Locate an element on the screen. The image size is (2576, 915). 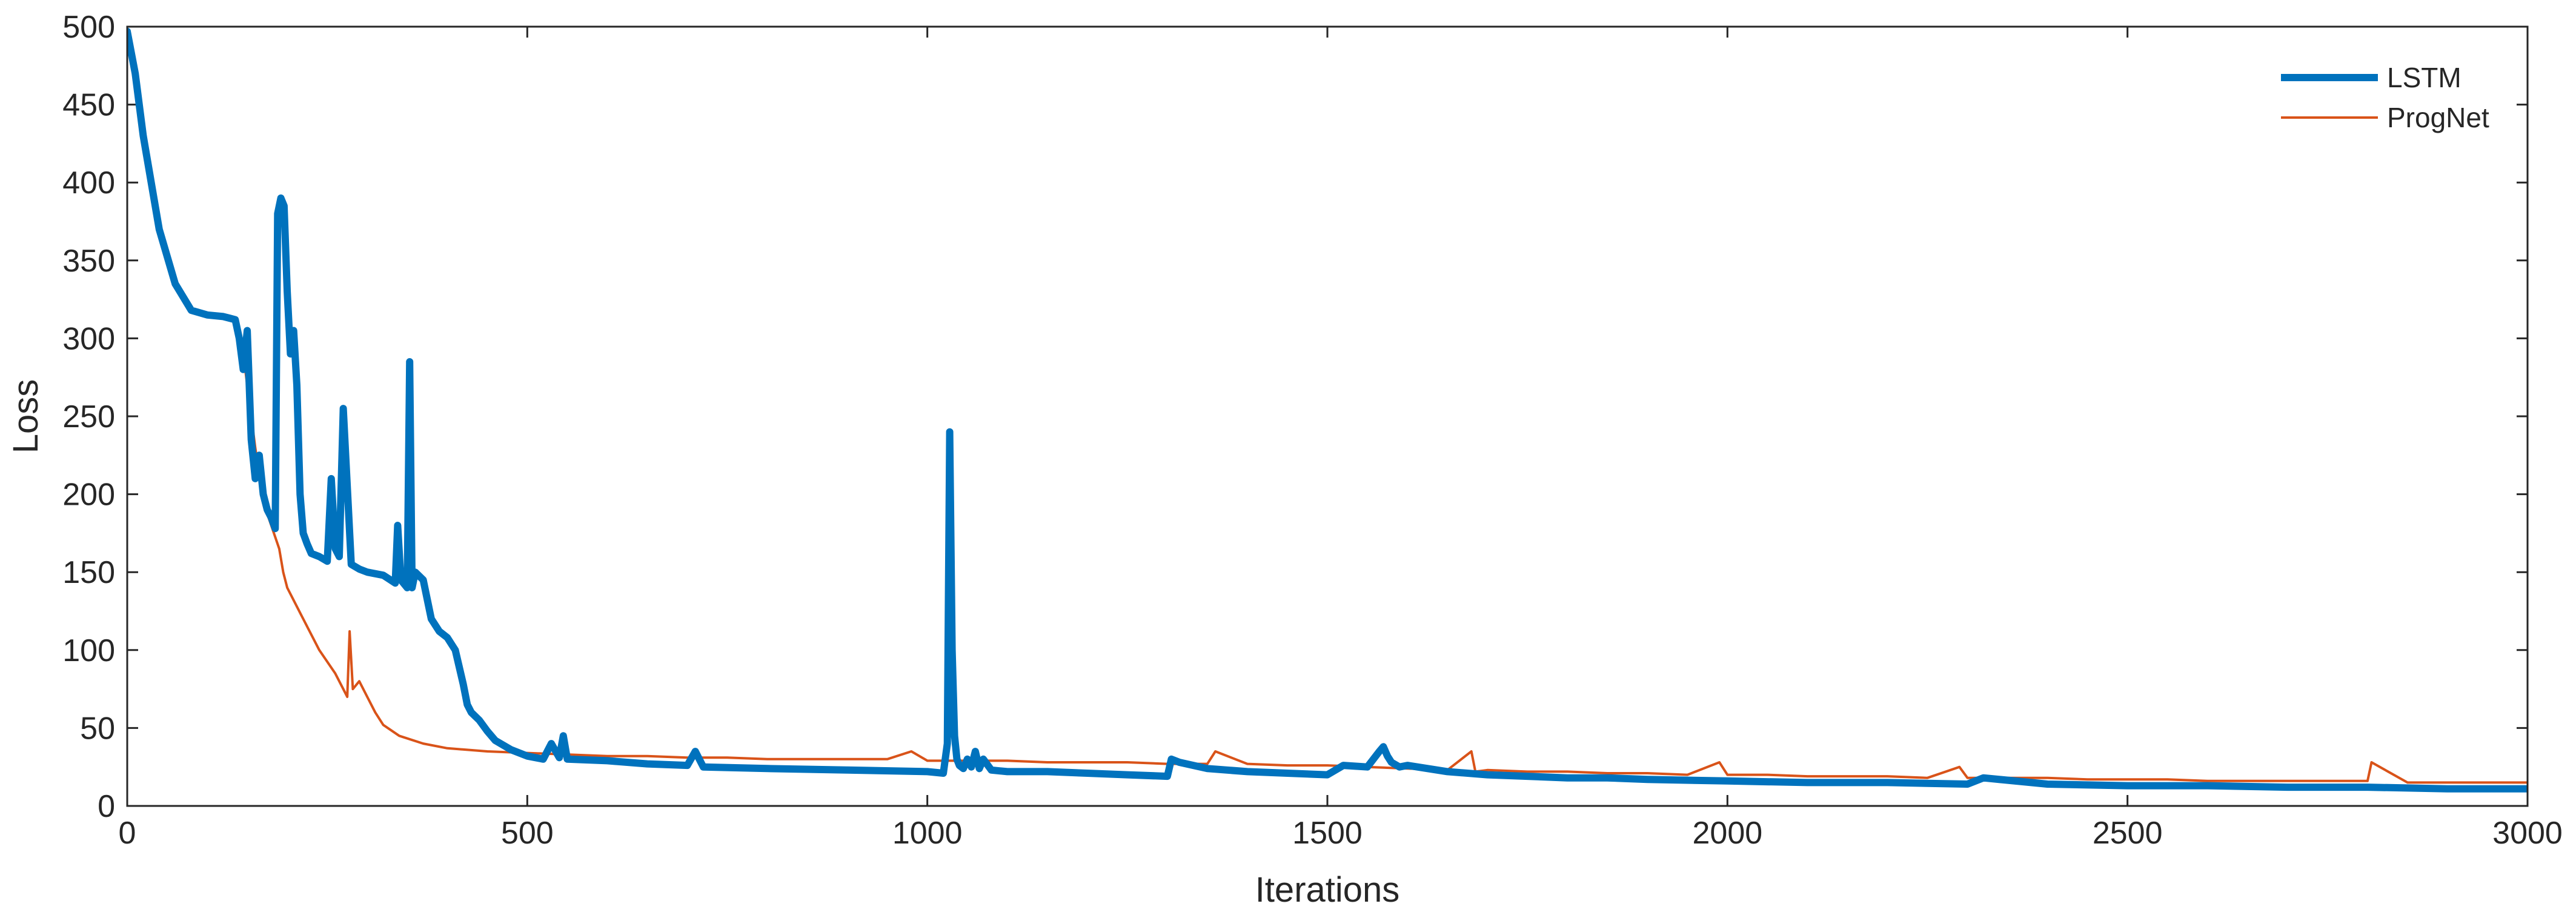
x-tick-label: 1000 is located at coordinates (927, 833).